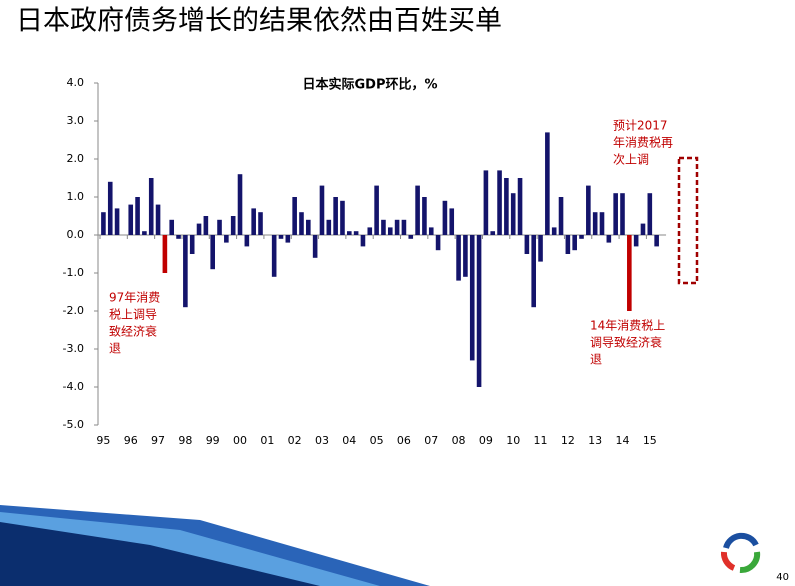 The image size is (795, 586). I want to click on forecast-box, so click(688, 220).